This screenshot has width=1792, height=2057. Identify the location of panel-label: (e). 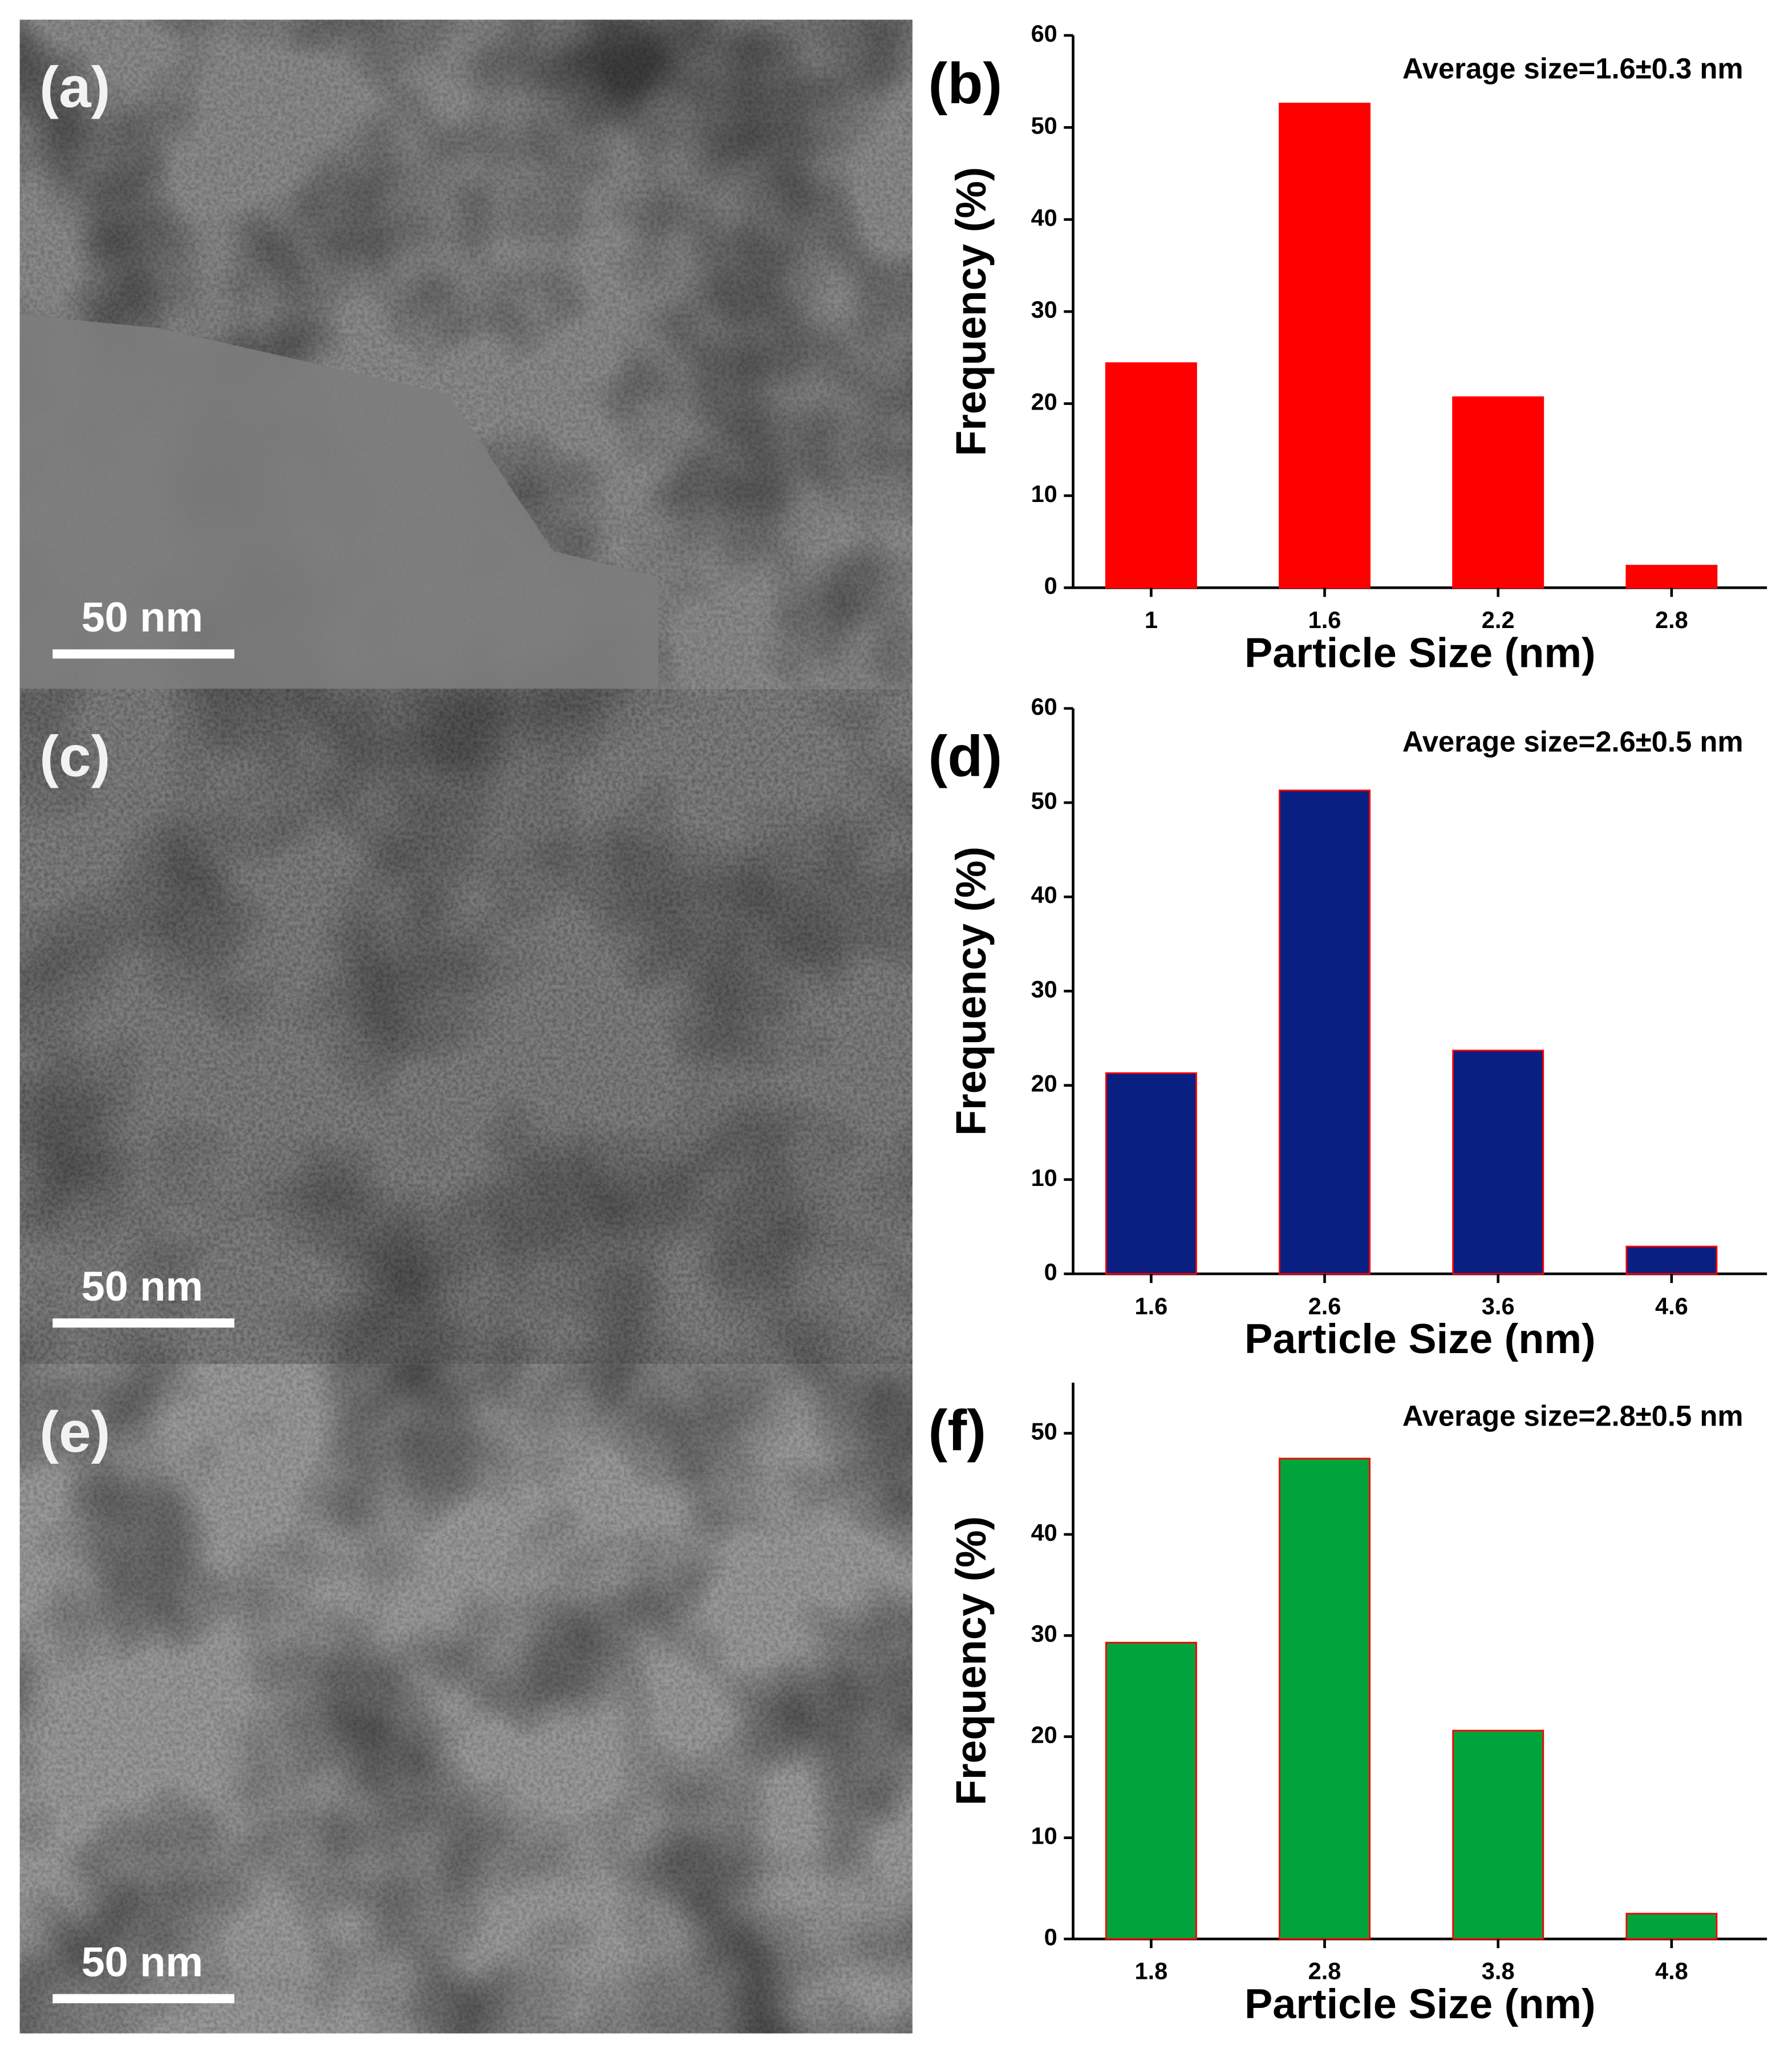
(74, 1432).